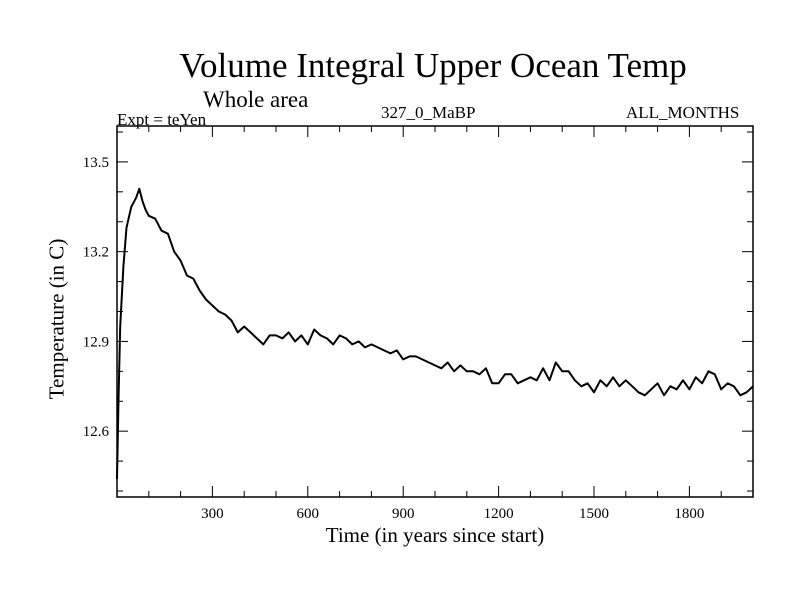 The height and width of the screenshot is (600, 800). I want to click on x-tick-label: 600, so click(308, 514).